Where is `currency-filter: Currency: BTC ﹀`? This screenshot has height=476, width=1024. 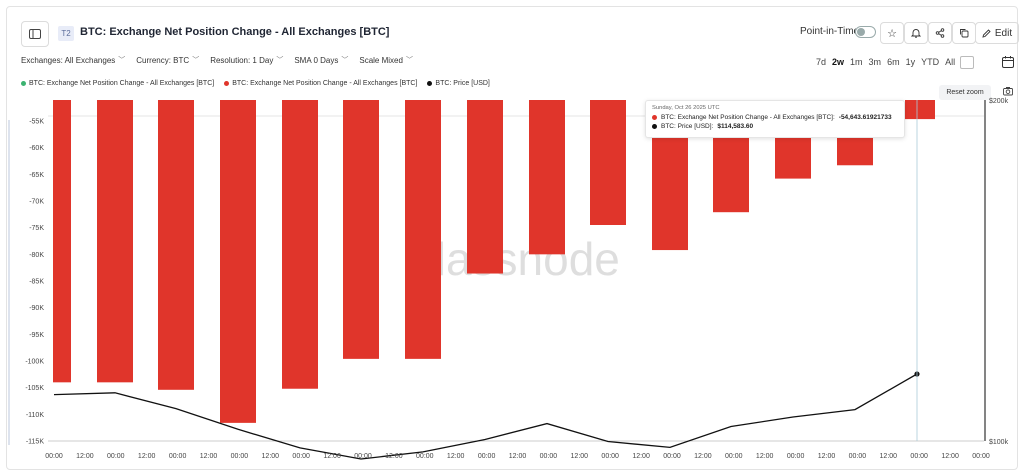
currency-filter: Currency: BTC ﹀ is located at coordinates (167, 60).